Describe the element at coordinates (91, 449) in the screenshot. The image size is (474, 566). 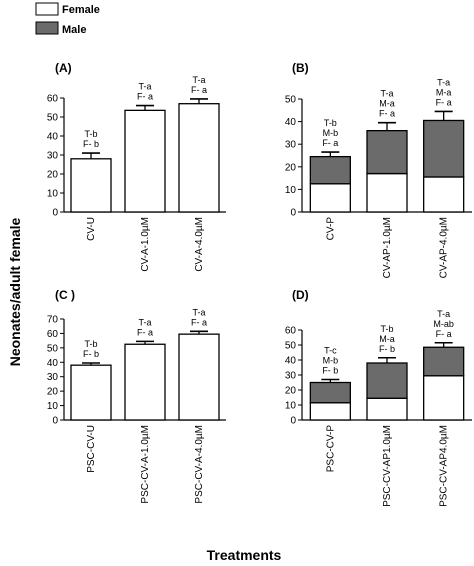
I see `x-tick-label: PSC-CV-U` at that location.